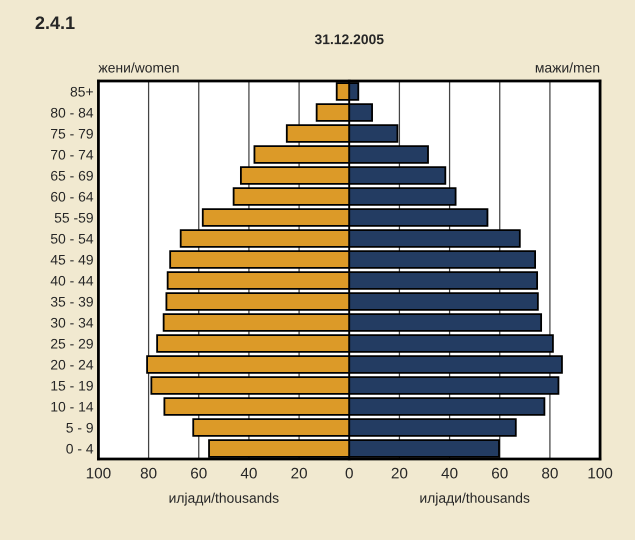  I want to click on y-tick-label: 35 - 39, so click(71, 301).